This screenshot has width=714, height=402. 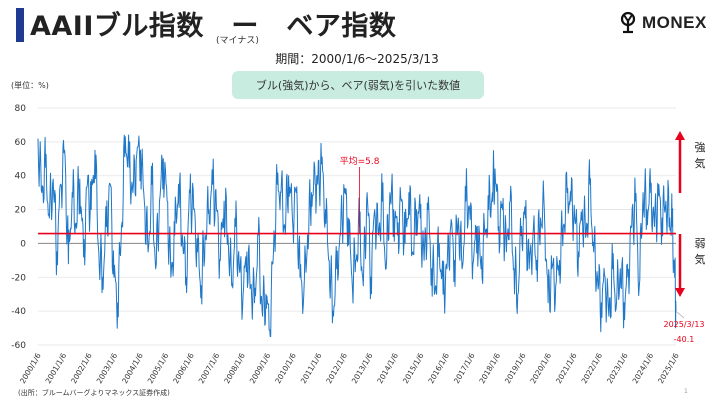 I want to click on x-tick-label-9: 2009/1/6, so click(x=260, y=368).